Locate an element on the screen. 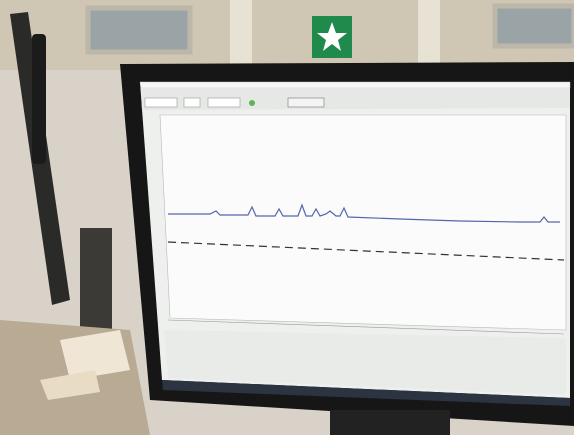  dropdown is located at coordinates (161, 102).